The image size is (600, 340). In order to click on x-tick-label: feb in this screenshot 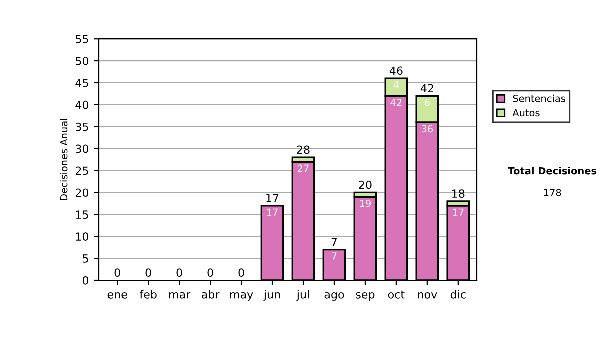, I will do `click(148, 294)`.